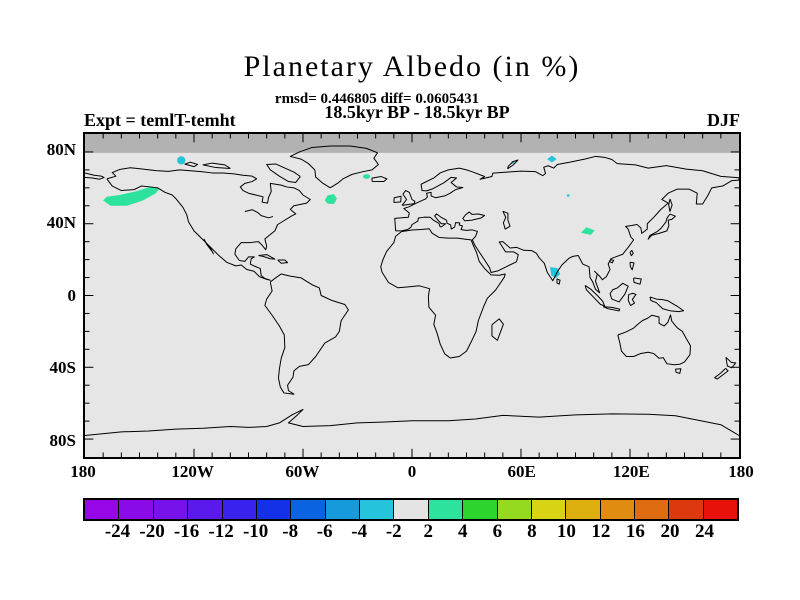 Image resolution: width=800 pixels, height=600 pixels. Describe the element at coordinates (635, 531) in the screenshot. I see `colorbar-tick-label: 16` at that location.